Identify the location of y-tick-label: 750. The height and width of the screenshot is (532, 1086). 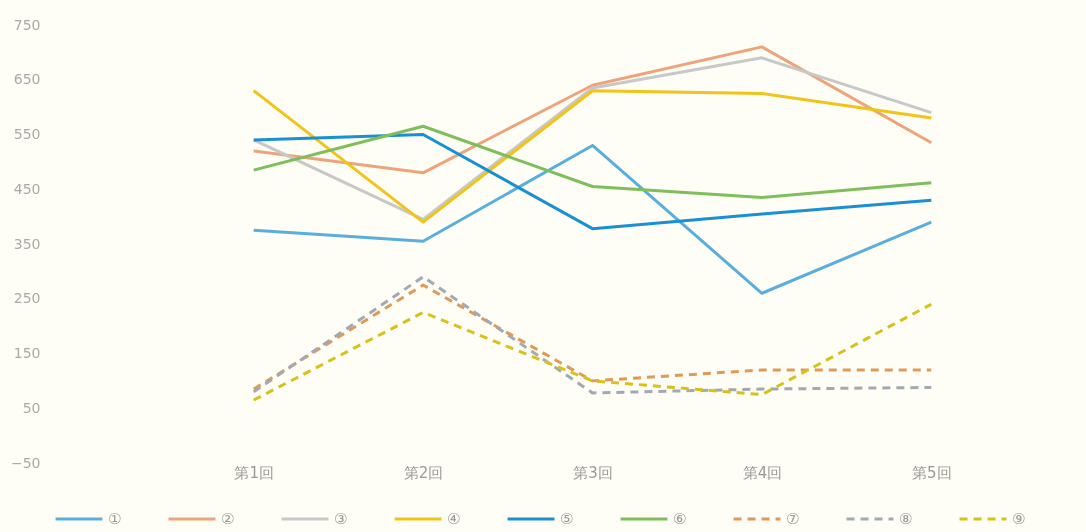
(27, 24).